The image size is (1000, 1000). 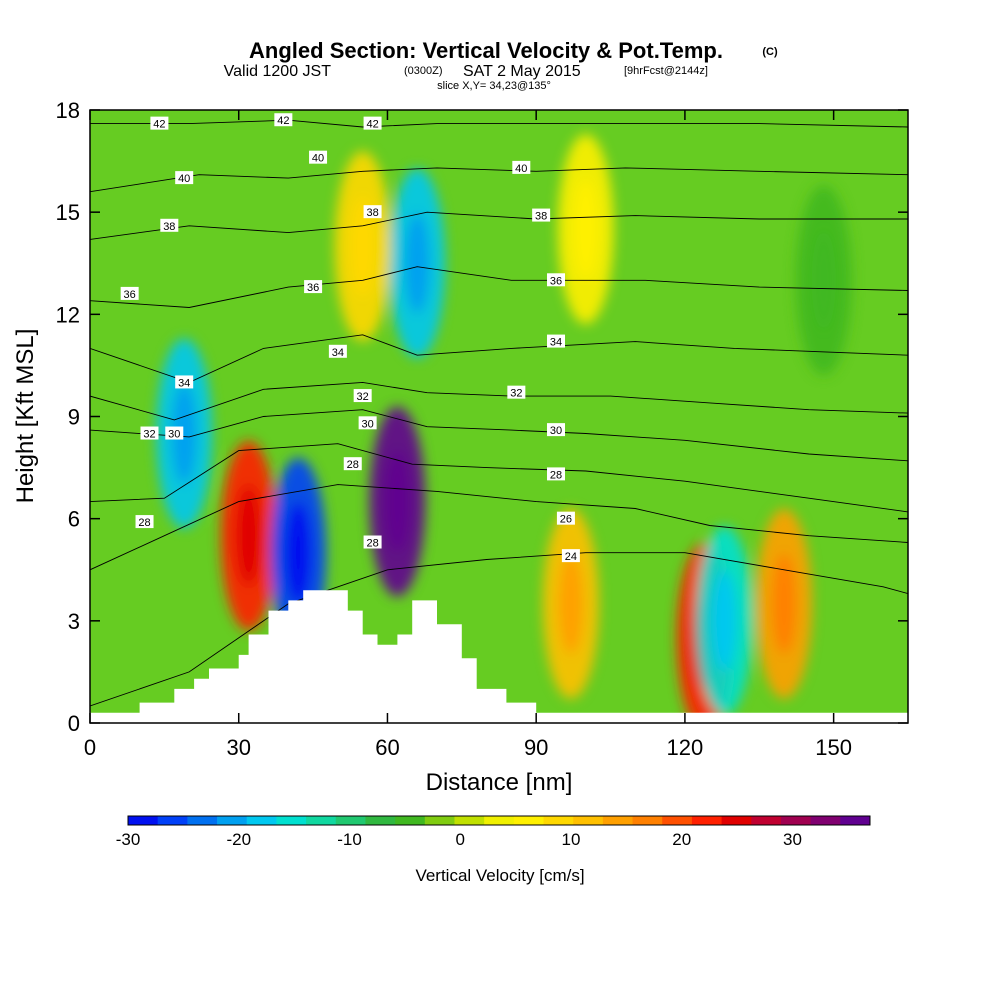 I want to click on colorbar-title: Vertical Velocity [cm/s], so click(x=499, y=875).